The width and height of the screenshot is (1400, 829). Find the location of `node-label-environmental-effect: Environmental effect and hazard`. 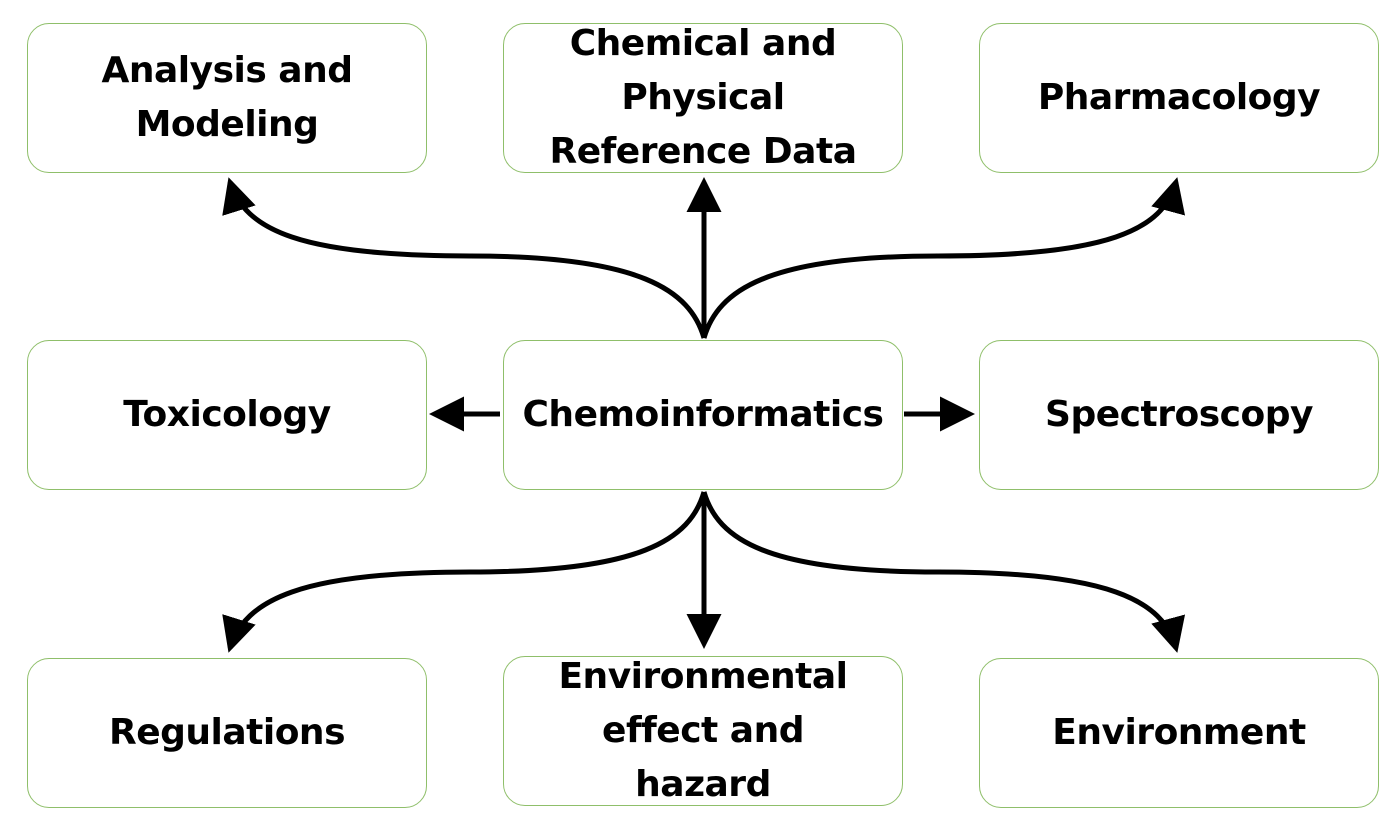

node-label-environmental-effect: Environmental effect and hazard is located at coordinates (703, 730).